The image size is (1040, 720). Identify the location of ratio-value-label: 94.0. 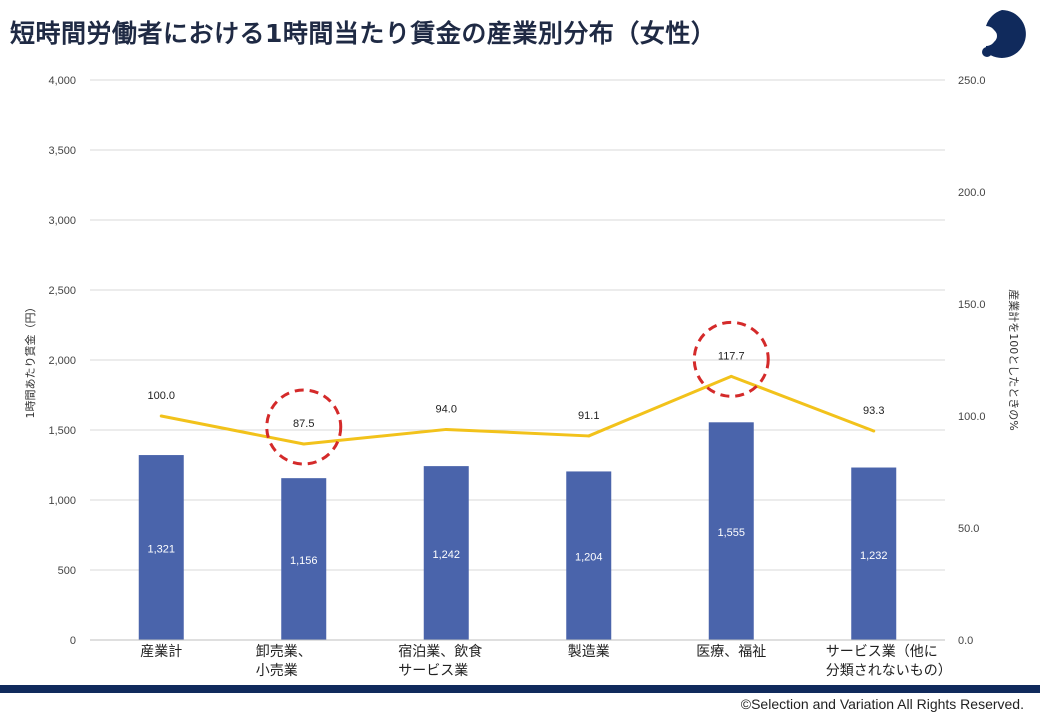
(446, 409).